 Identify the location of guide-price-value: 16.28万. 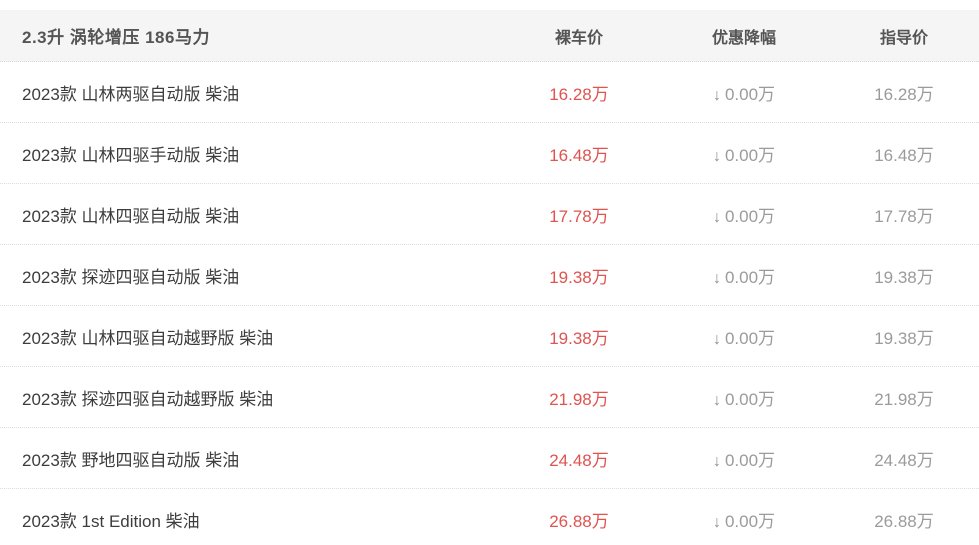
(904, 94).